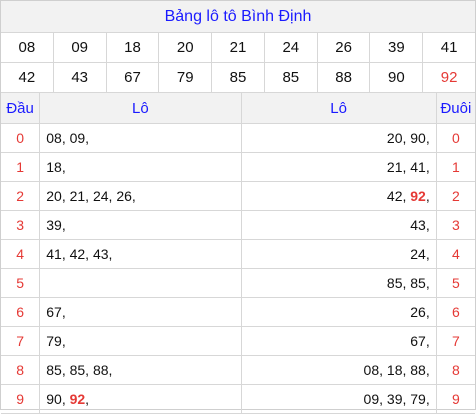  What do you see at coordinates (133, 77) in the screenshot?
I see `number-cell: 67` at bounding box center [133, 77].